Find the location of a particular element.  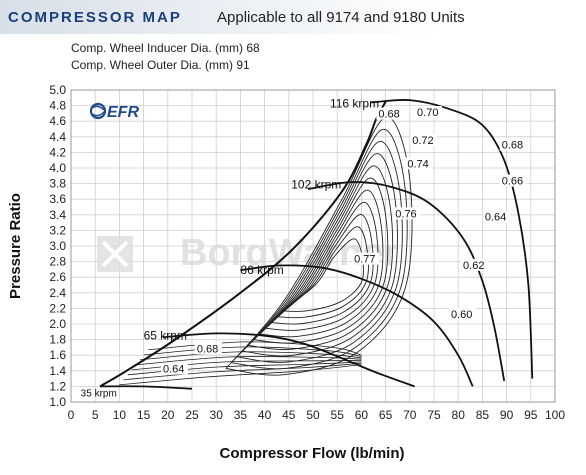

efr-logo: EFR is located at coordinates (114, 111).